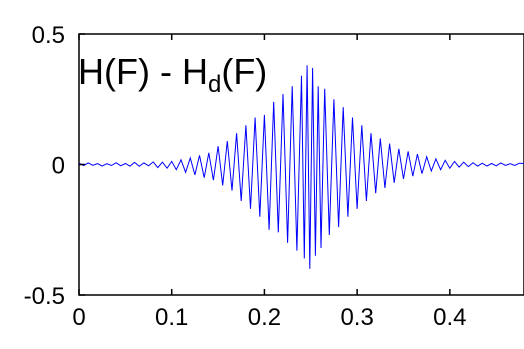 Image resolution: width=524 pixels, height=349 pixels. I want to click on y-axis-ticks: 0.5 0 -0.5, so click(54, 166).